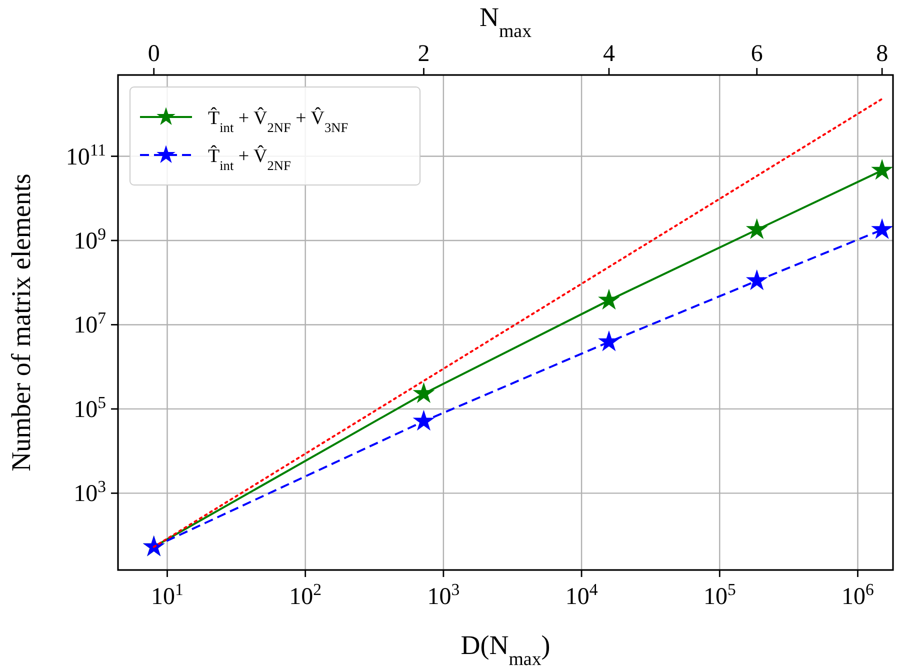 The image size is (912, 666). I want to click on y-tick-label: 10$^{9}$, so click(90, 239).